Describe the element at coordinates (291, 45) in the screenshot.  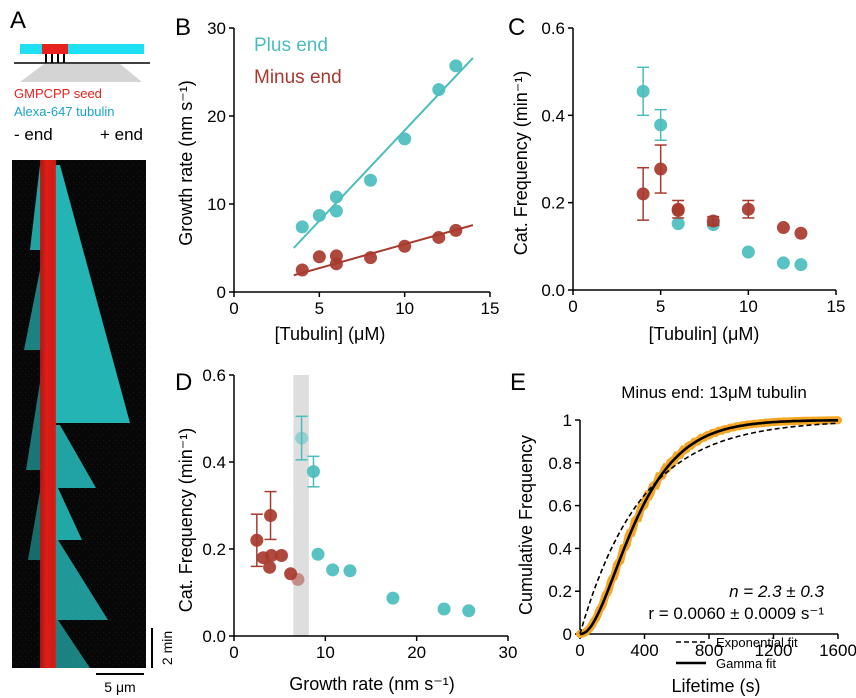
I see `legend-plus-end: Plus end` at that location.